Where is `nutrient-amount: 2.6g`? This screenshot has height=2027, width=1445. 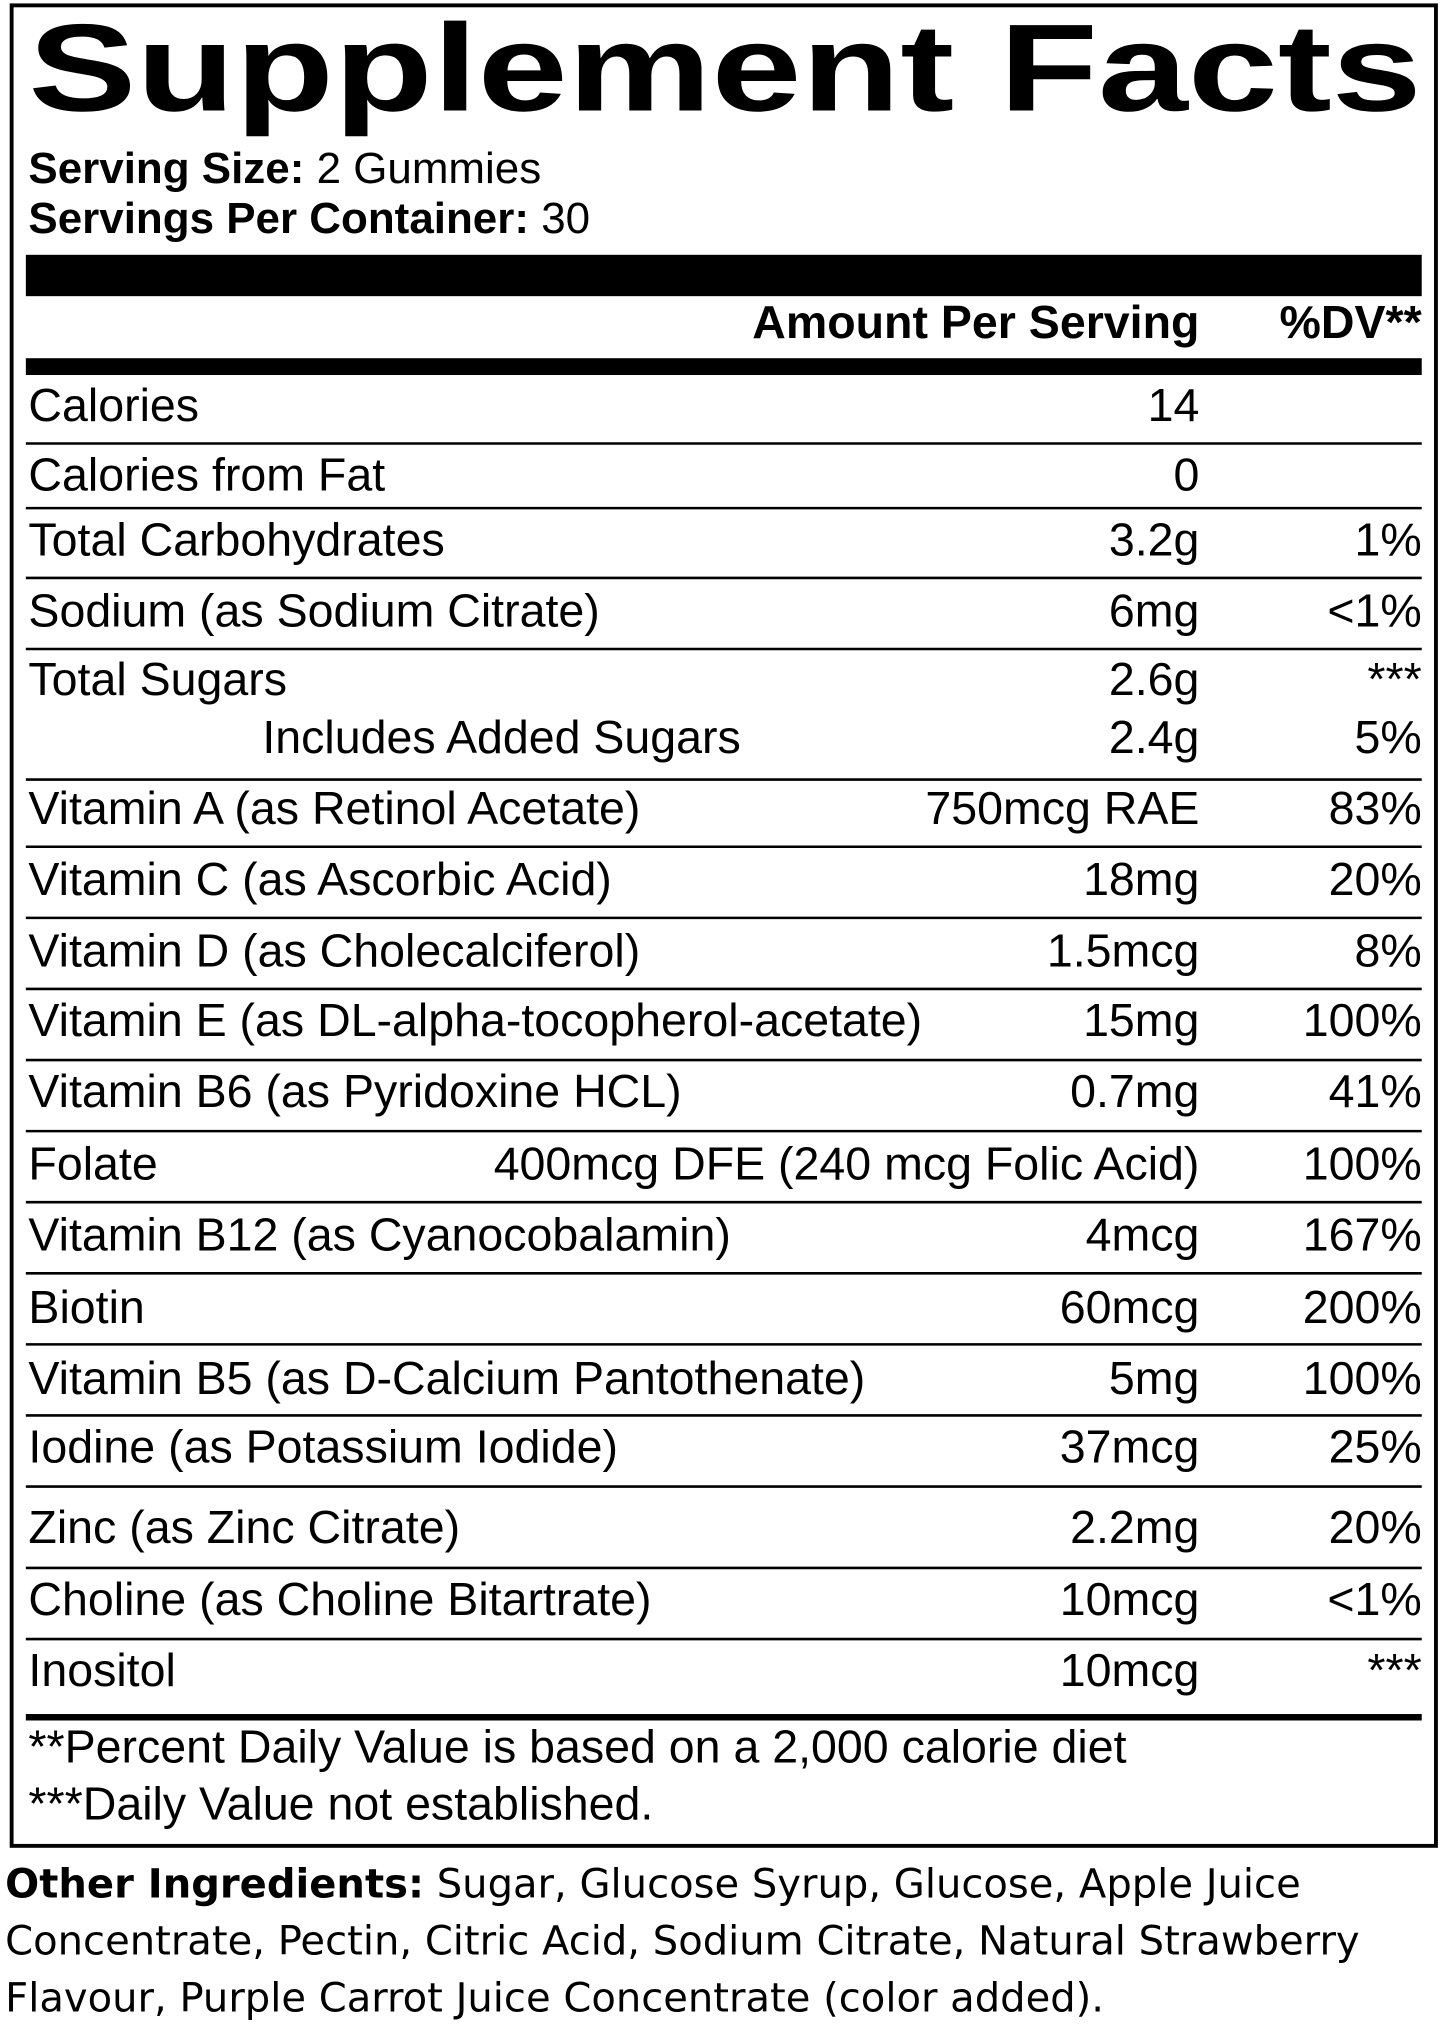 nutrient-amount: 2.6g is located at coordinates (1154, 679).